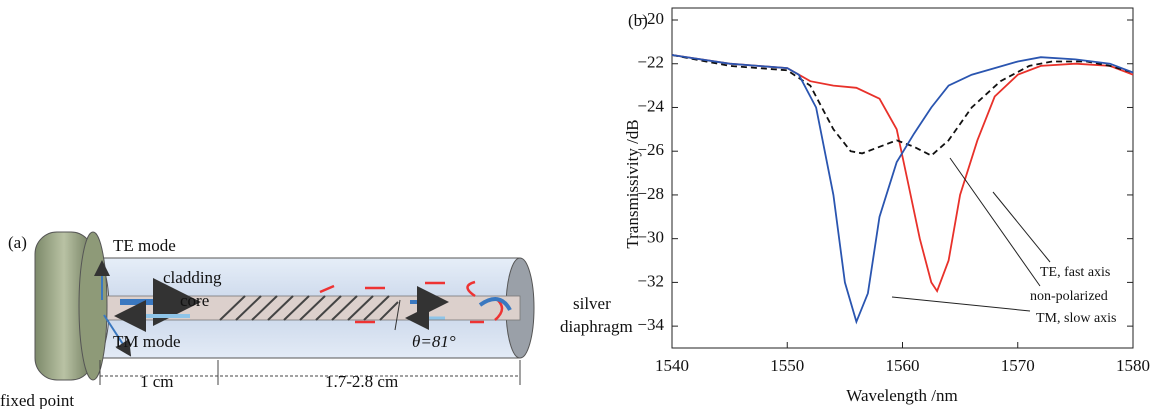 The image size is (1159, 409). What do you see at coordinates (1076, 318) in the screenshot?
I see `annotation: TM, slow axis` at bounding box center [1076, 318].